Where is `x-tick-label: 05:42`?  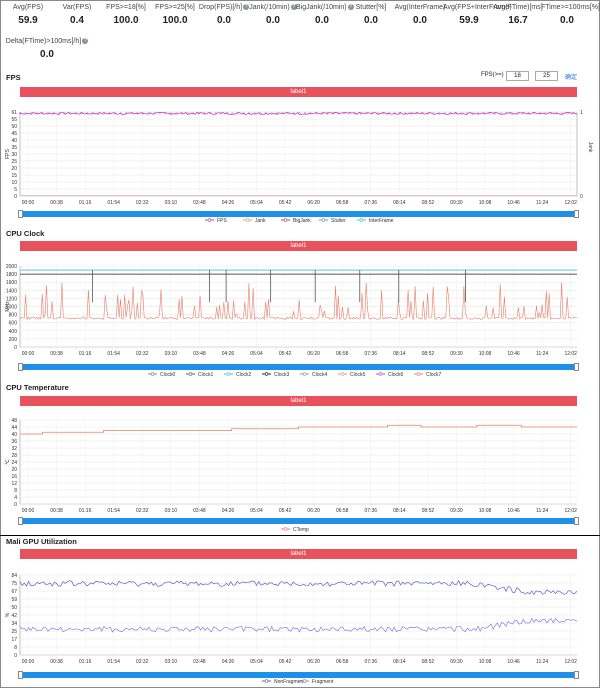 x-tick-label: 05:42 is located at coordinates (285, 662).